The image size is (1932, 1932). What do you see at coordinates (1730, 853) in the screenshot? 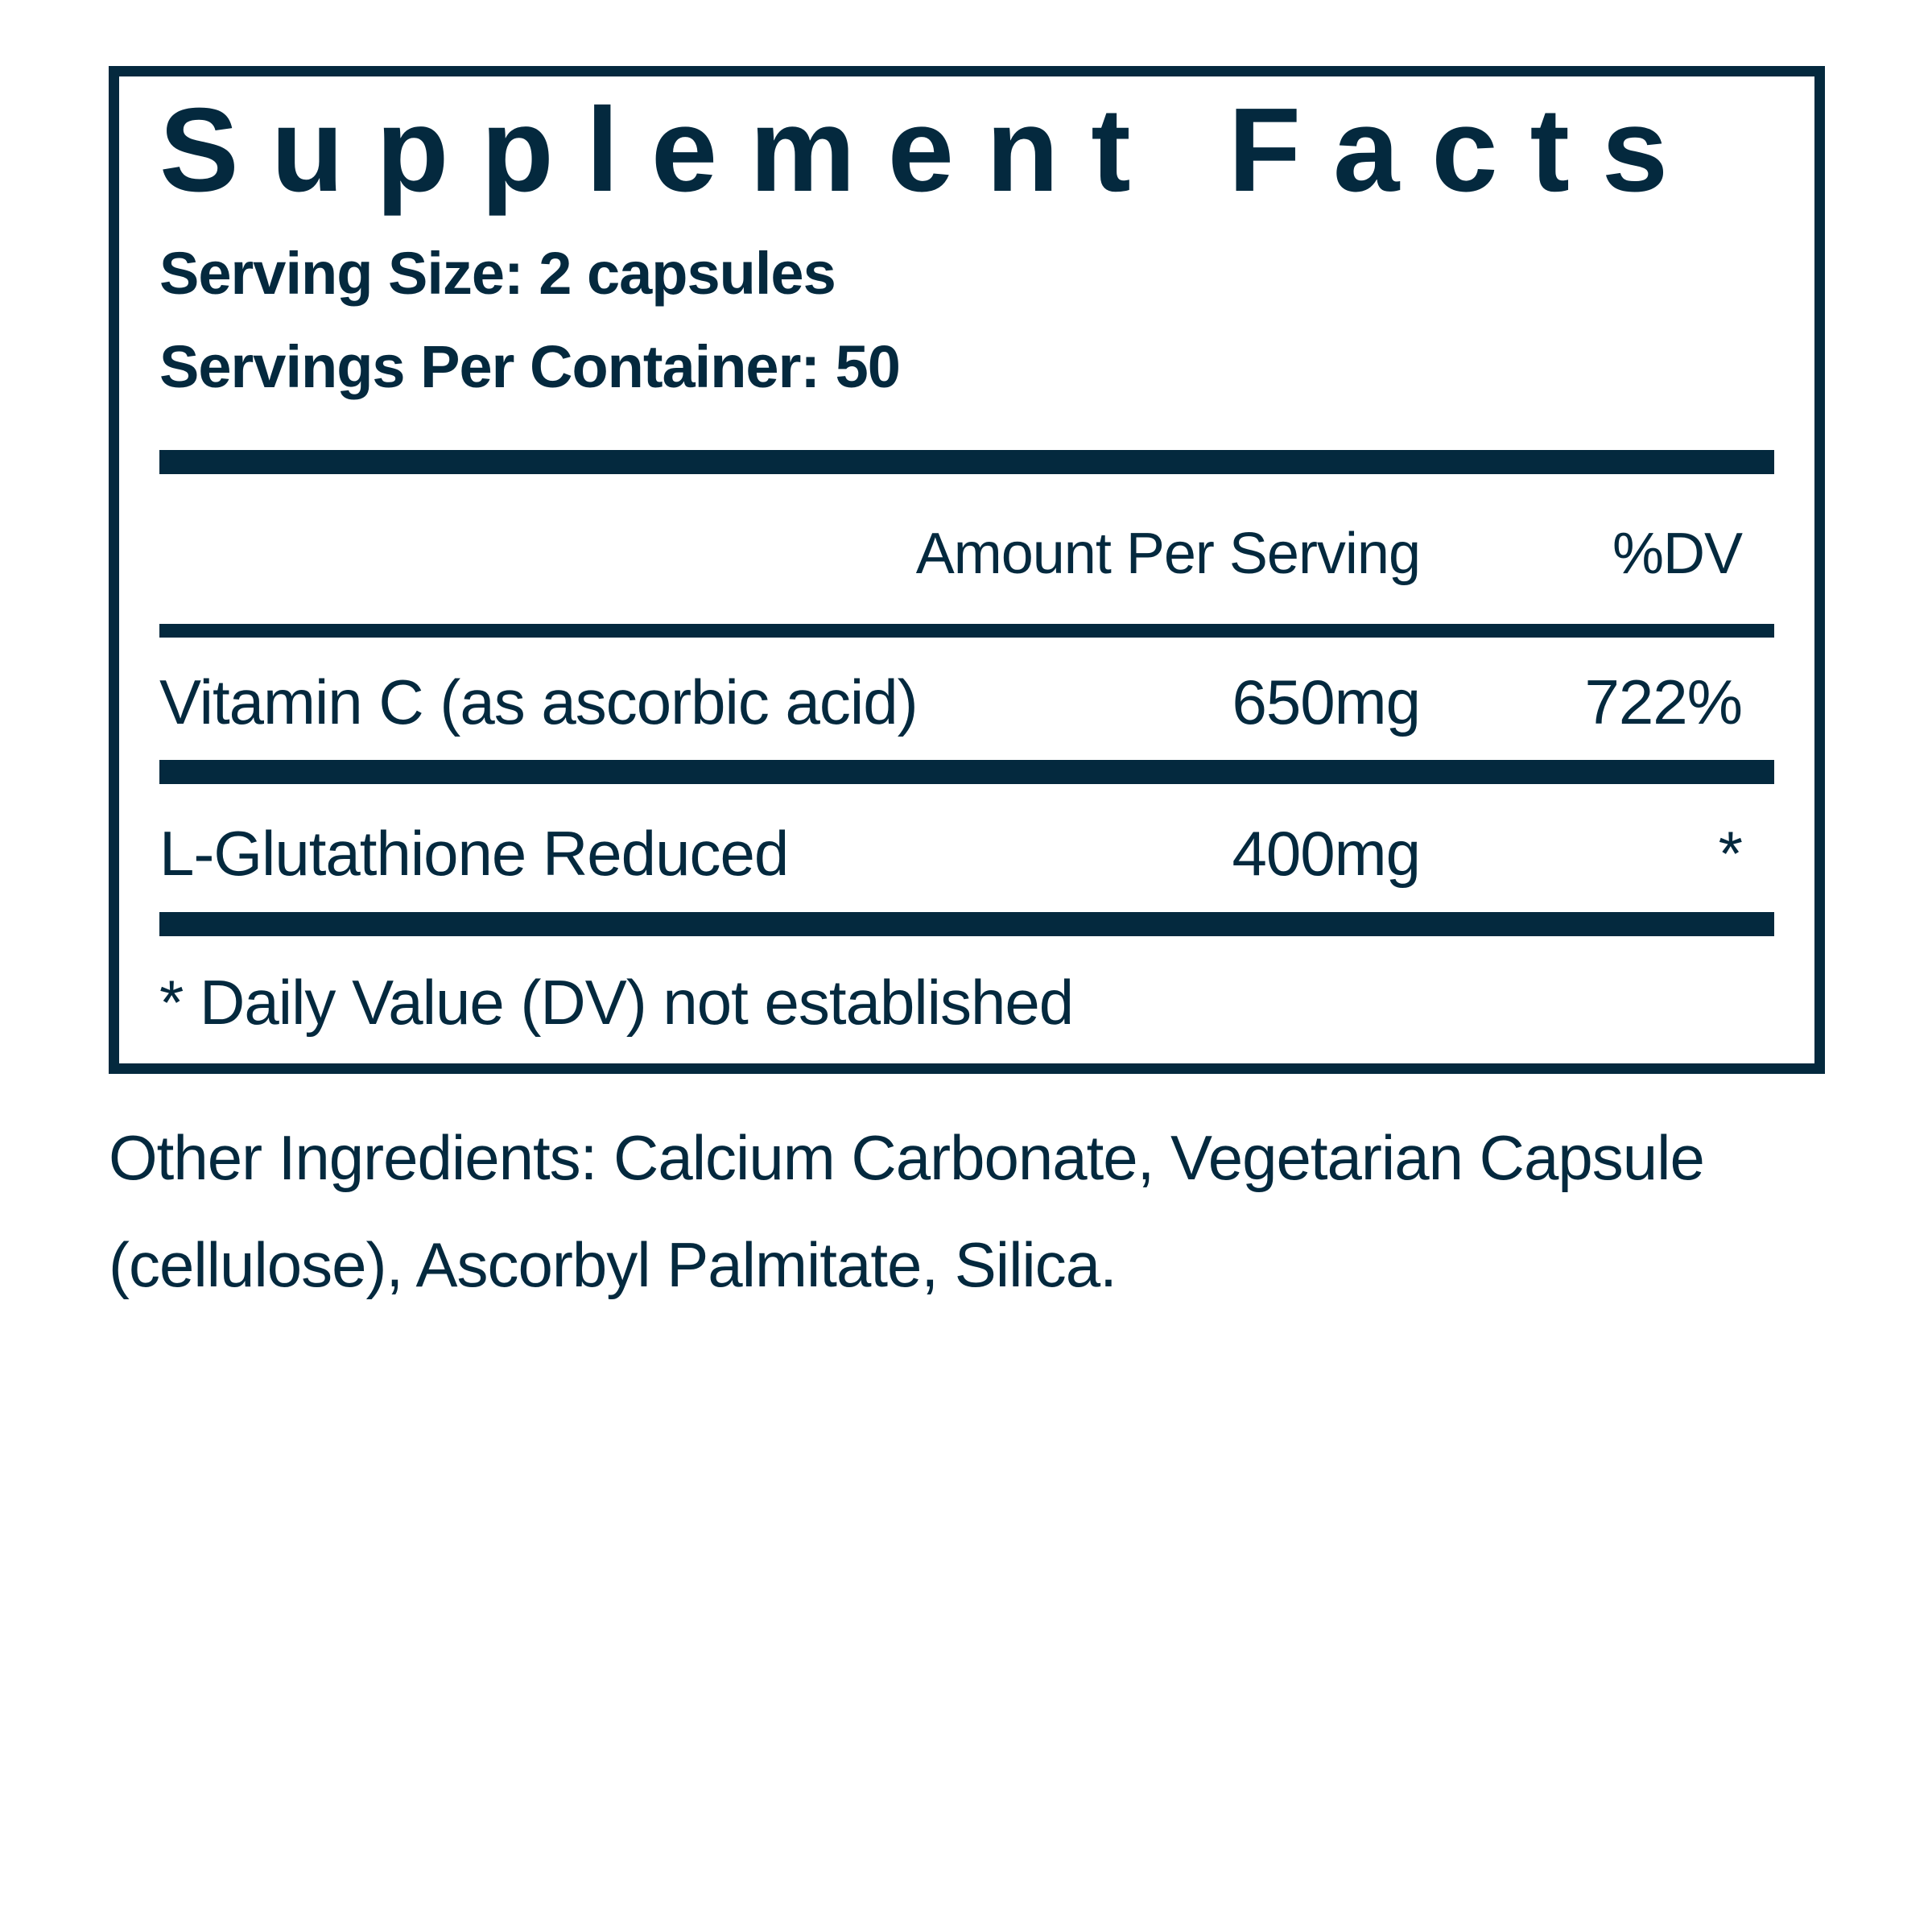
I see `ingredient-dv-l-glutathione: *` at bounding box center [1730, 853].